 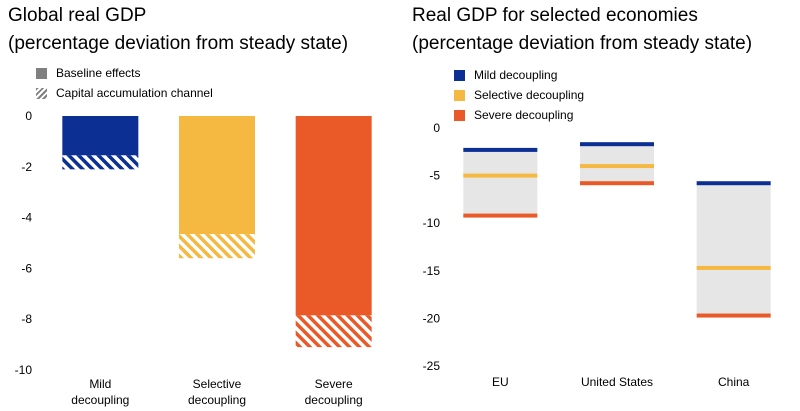 What do you see at coordinates (516, 75) in the screenshot?
I see `legend-label: Mild decoupling` at bounding box center [516, 75].